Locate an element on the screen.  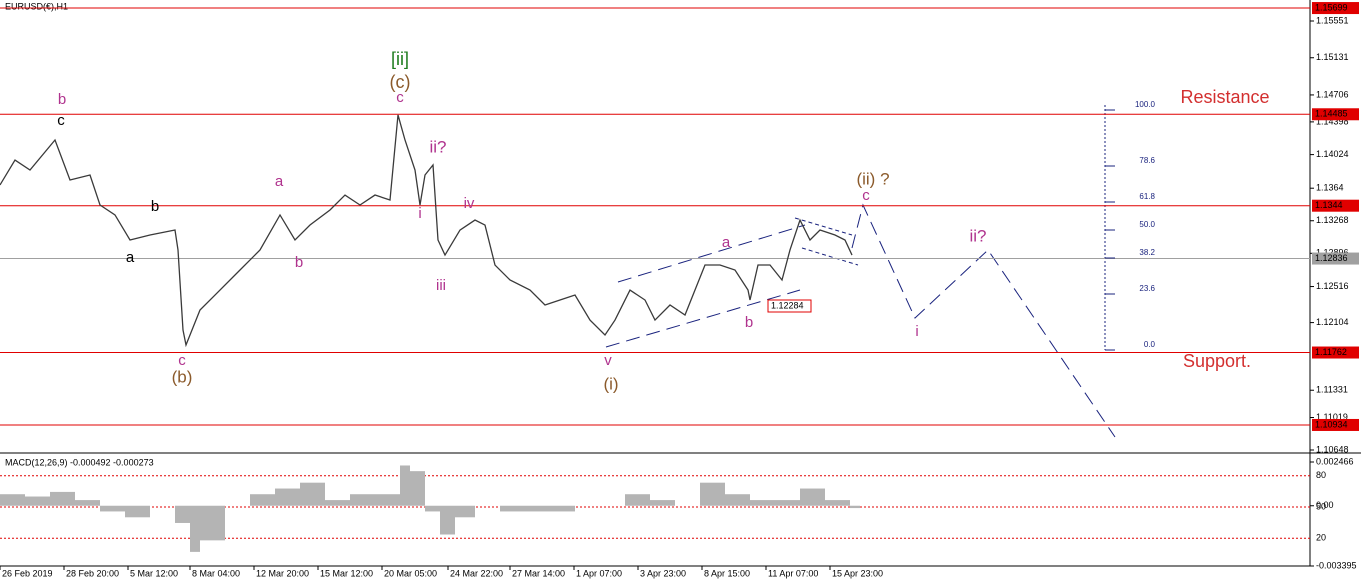
wave-label: i is located at coordinates (916, 331).